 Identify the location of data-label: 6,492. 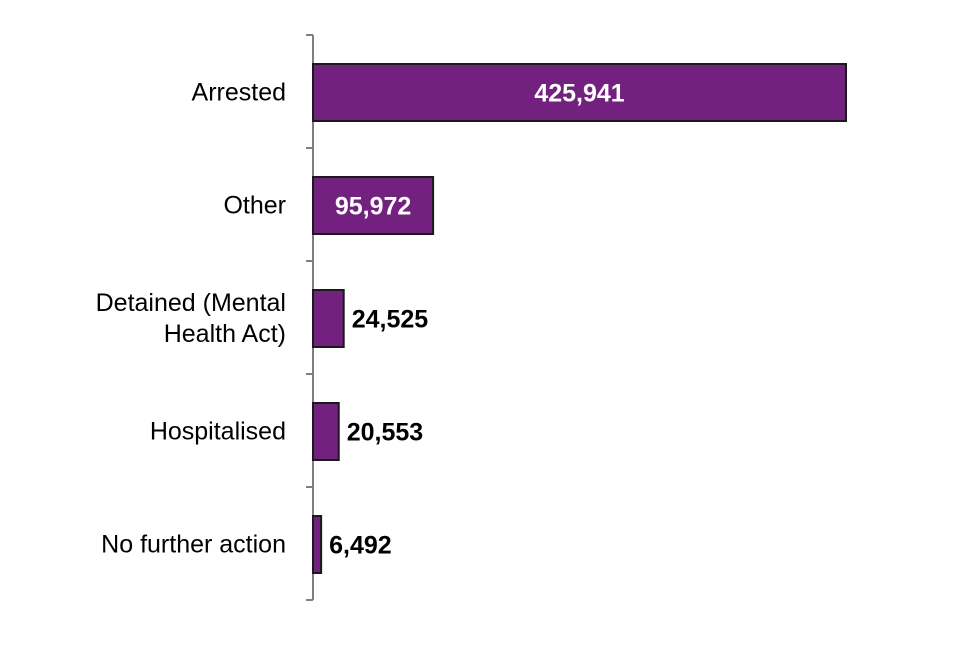
(360, 546).